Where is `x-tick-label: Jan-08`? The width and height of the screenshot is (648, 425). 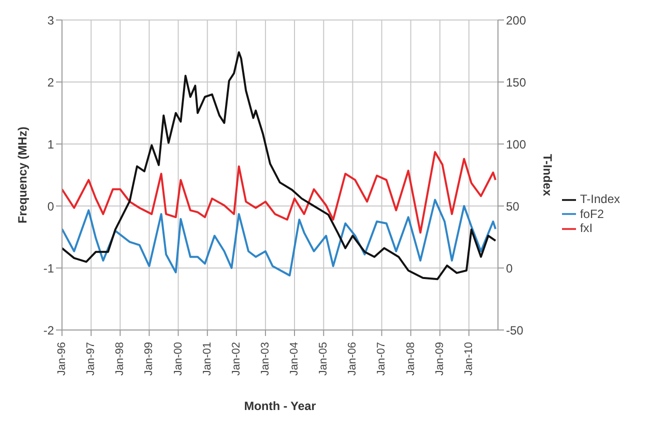 x-tick-label: Jan-08 is located at coordinates (410, 359).